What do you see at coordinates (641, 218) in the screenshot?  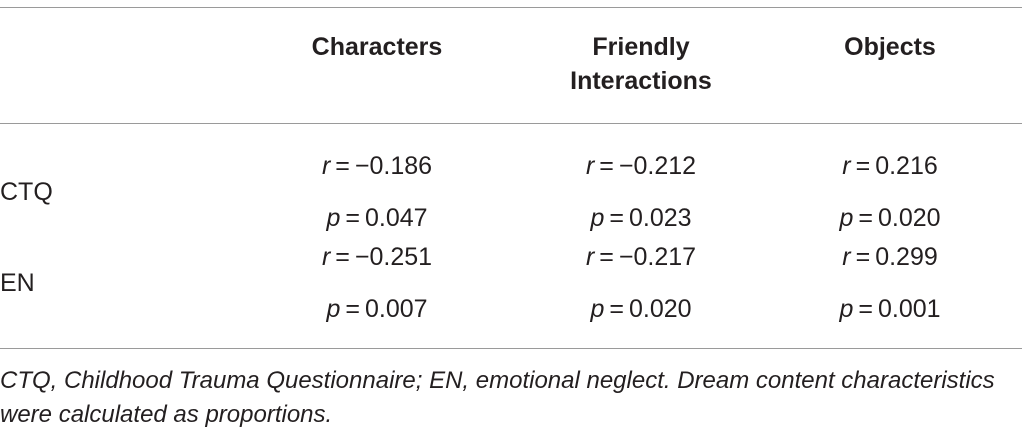 I see `cell-ctq-friendly-p: p = 0.023` at bounding box center [641, 218].